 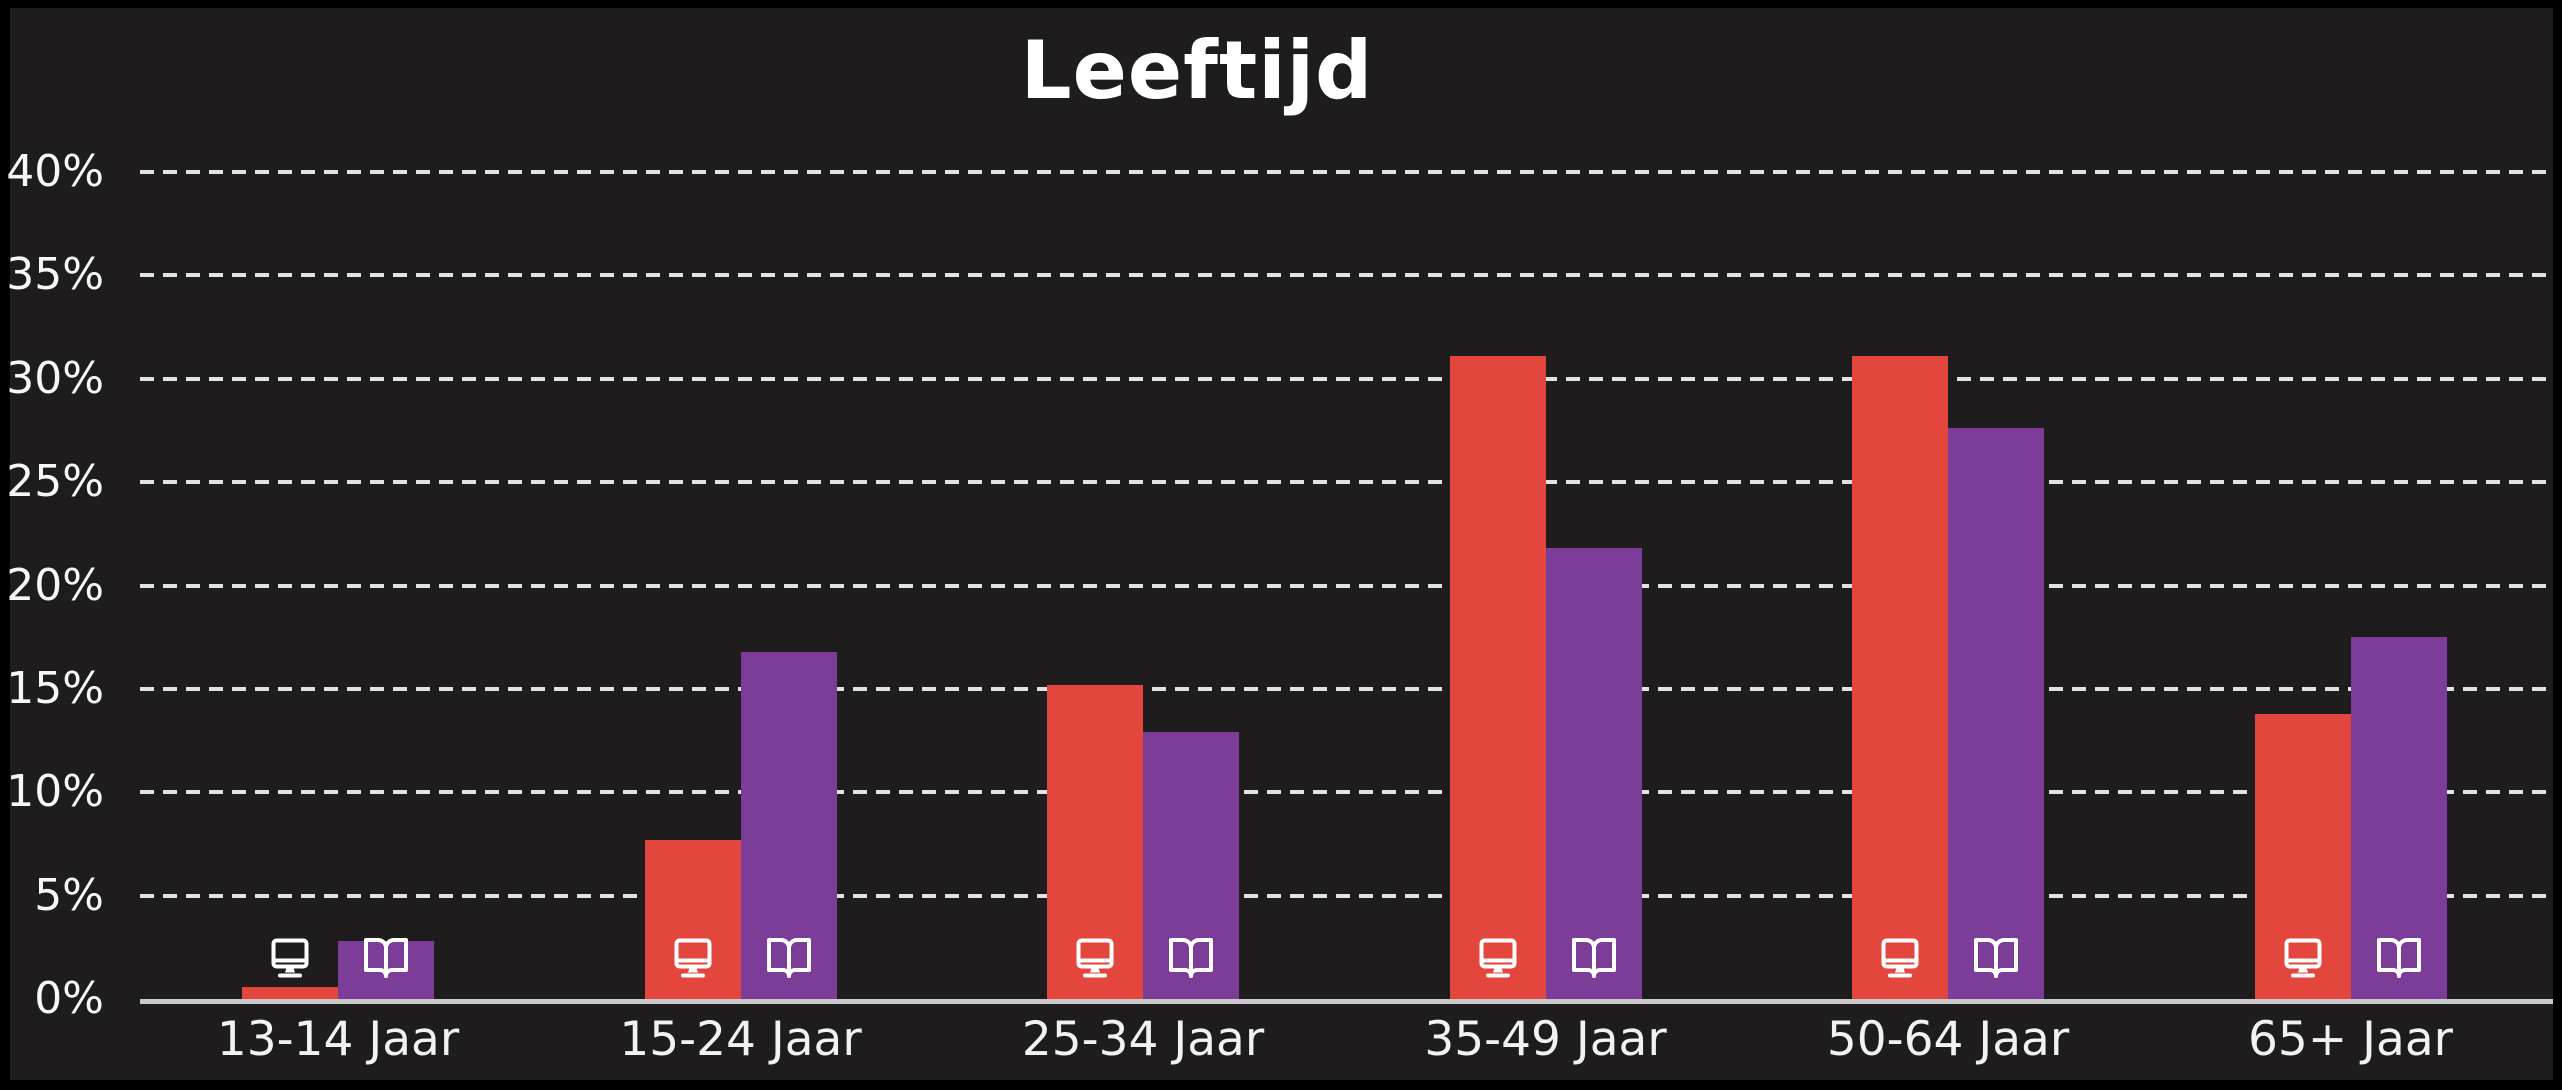 I want to click on bar-monitor-35-49-jaar, so click(x=1497, y=677).